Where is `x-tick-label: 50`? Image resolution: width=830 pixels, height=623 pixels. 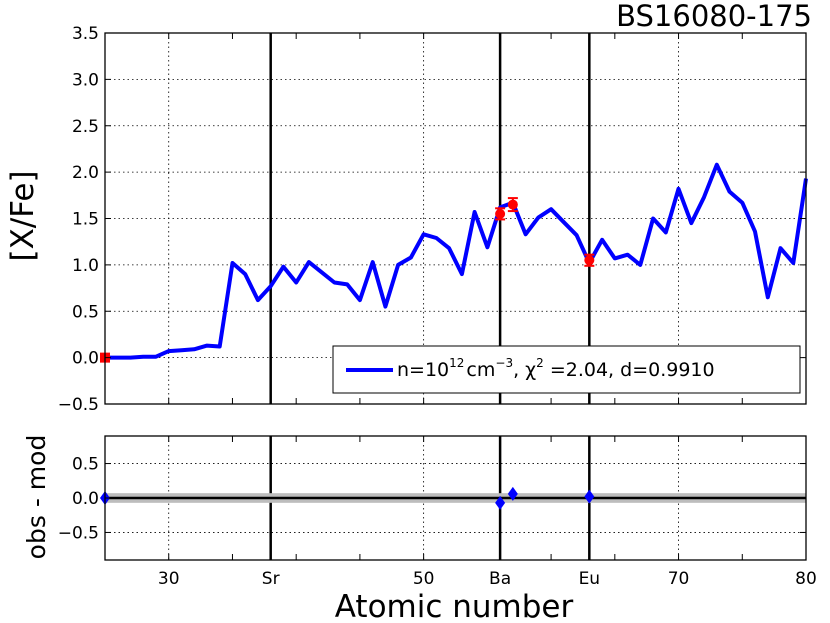 x-tick-label: 50 is located at coordinates (424, 579).